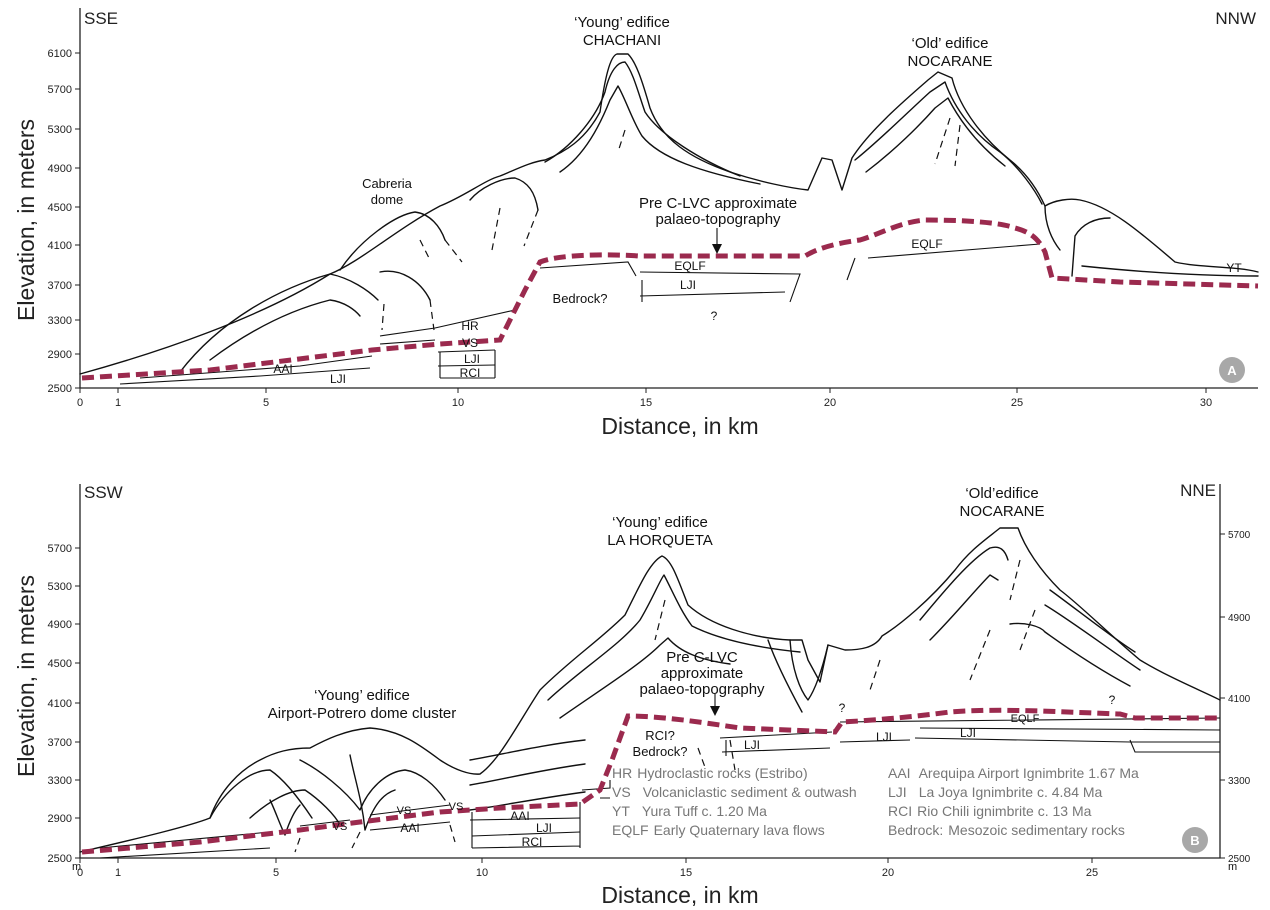 The width and height of the screenshot is (1270, 910). What do you see at coordinates (1006, 830) in the screenshot?
I see `legend-item-bedrock: Bedrock: Mesozoic sedimentary rocks` at bounding box center [1006, 830].